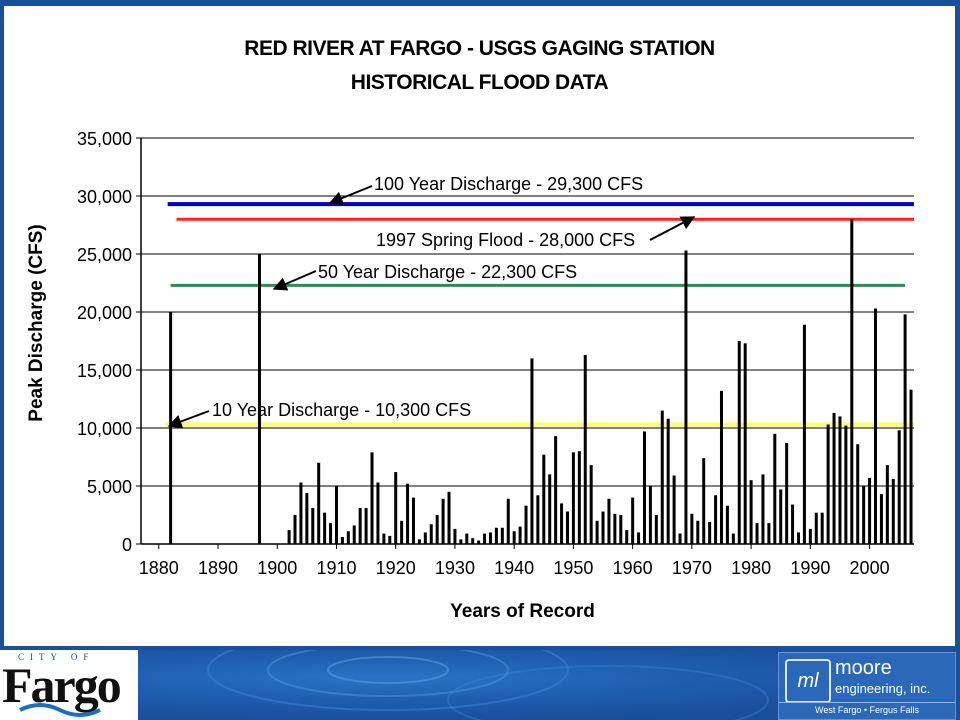 The image size is (960, 720). What do you see at coordinates (573, 568) in the screenshot?
I see `x-tick-label: 1950` at bounding box center [573, 568].